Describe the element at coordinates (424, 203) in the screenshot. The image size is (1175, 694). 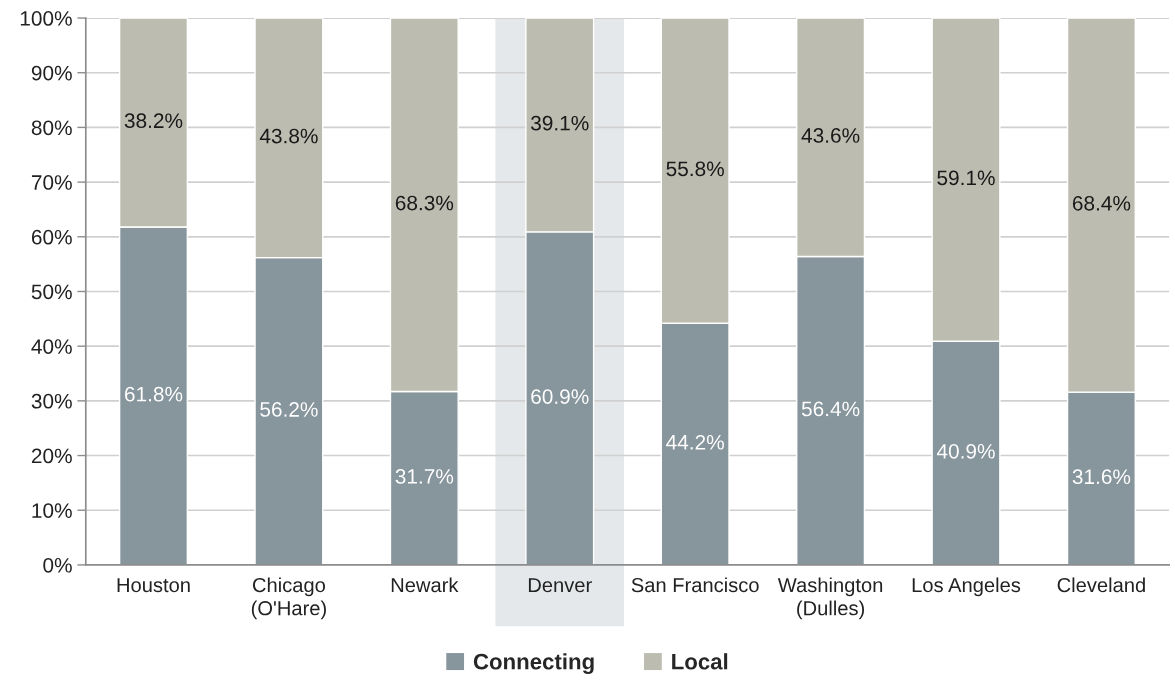
I see `data-label: 68.3%` at that location.